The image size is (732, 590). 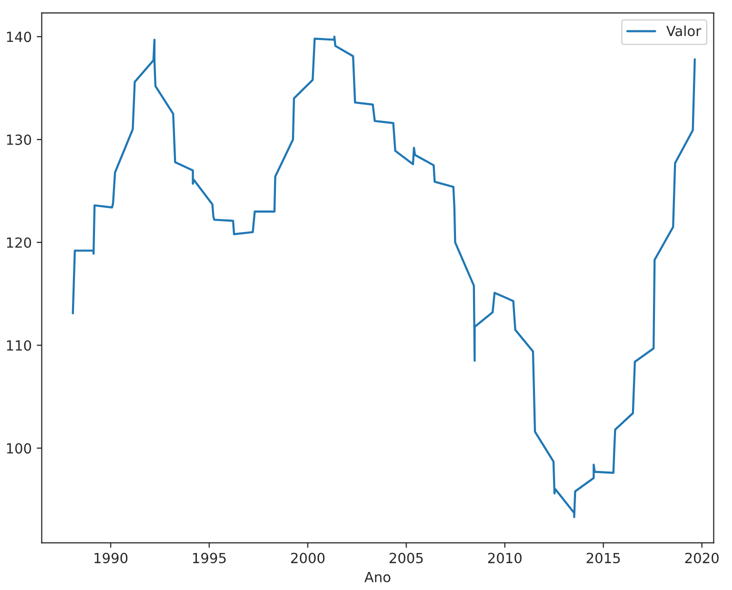 I want to click on y-tick-label: 140, so click(x=19, y=37).